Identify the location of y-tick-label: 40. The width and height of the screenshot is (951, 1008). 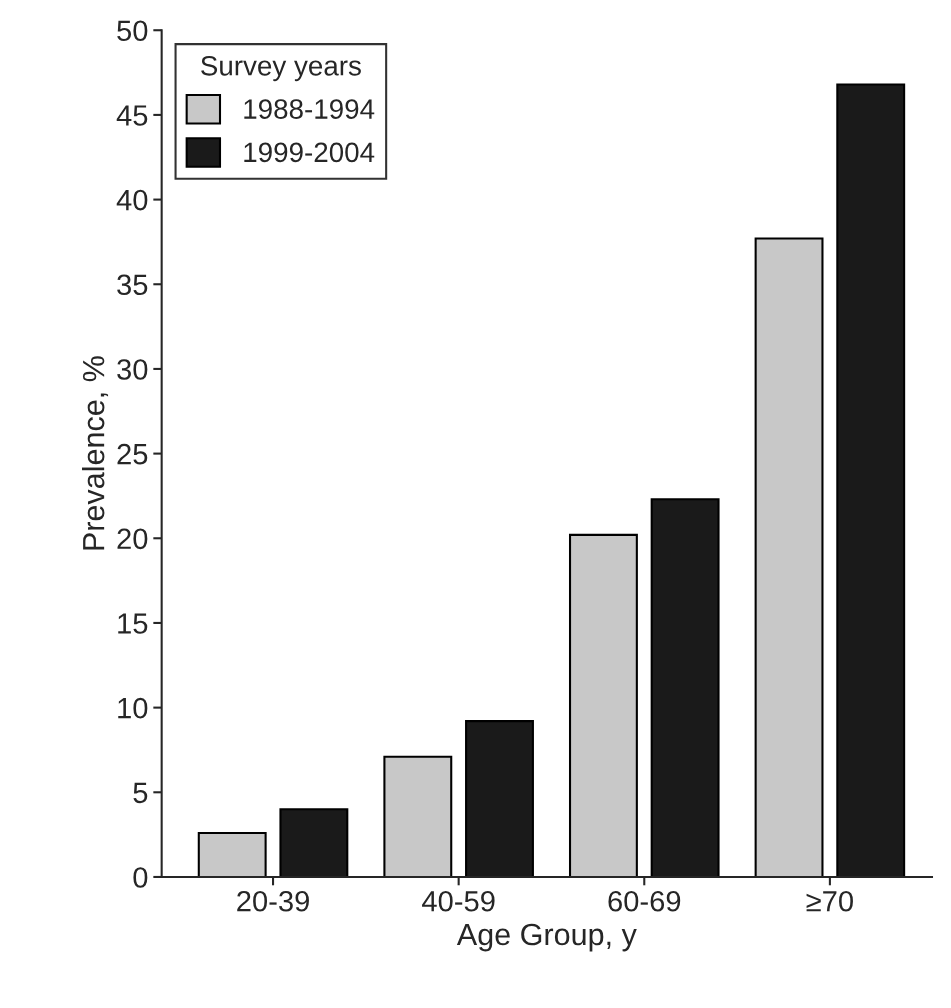
(132, 200).